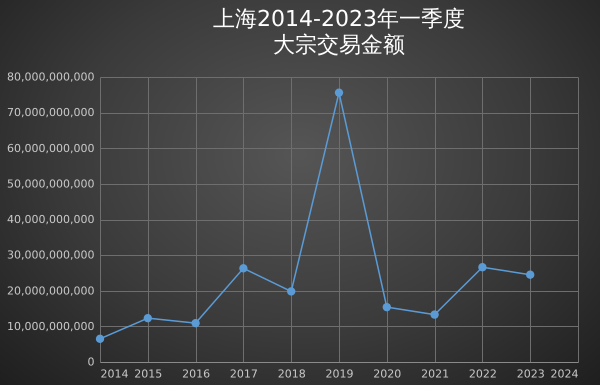 This screenshot has width=600, height=385. What do you see at coordinates (387, 374) in the screenshot?
I see `x-tick-label: 2020` at bounding box center [387, 374].